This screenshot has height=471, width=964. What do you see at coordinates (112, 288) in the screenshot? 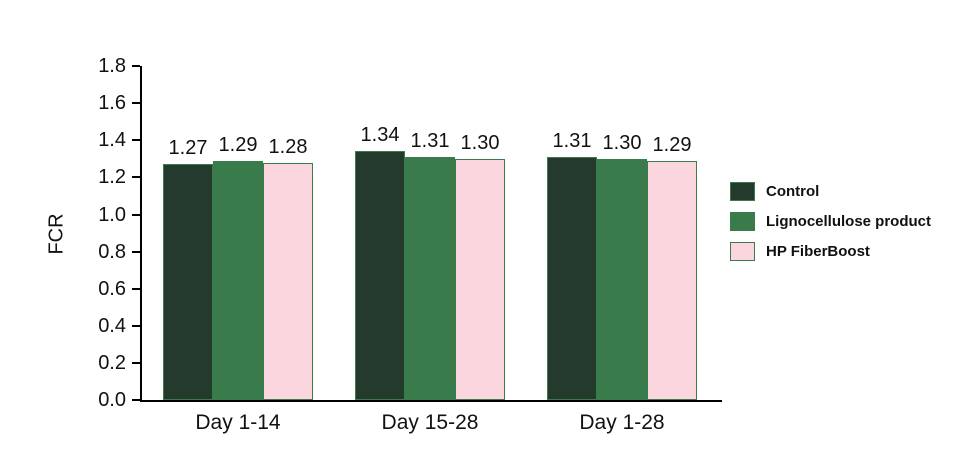
I see `y-axis-tick-label: 0.6` at bounding box center [112, 288].